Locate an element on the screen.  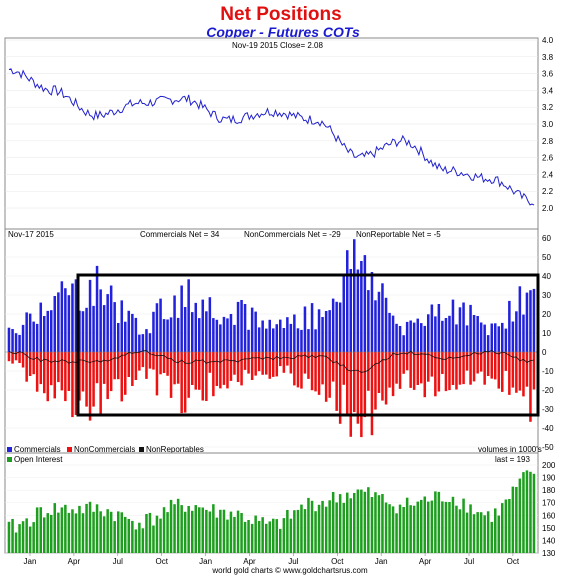
legend-open-interest: Open Interest is located at coordinates (38, 459).